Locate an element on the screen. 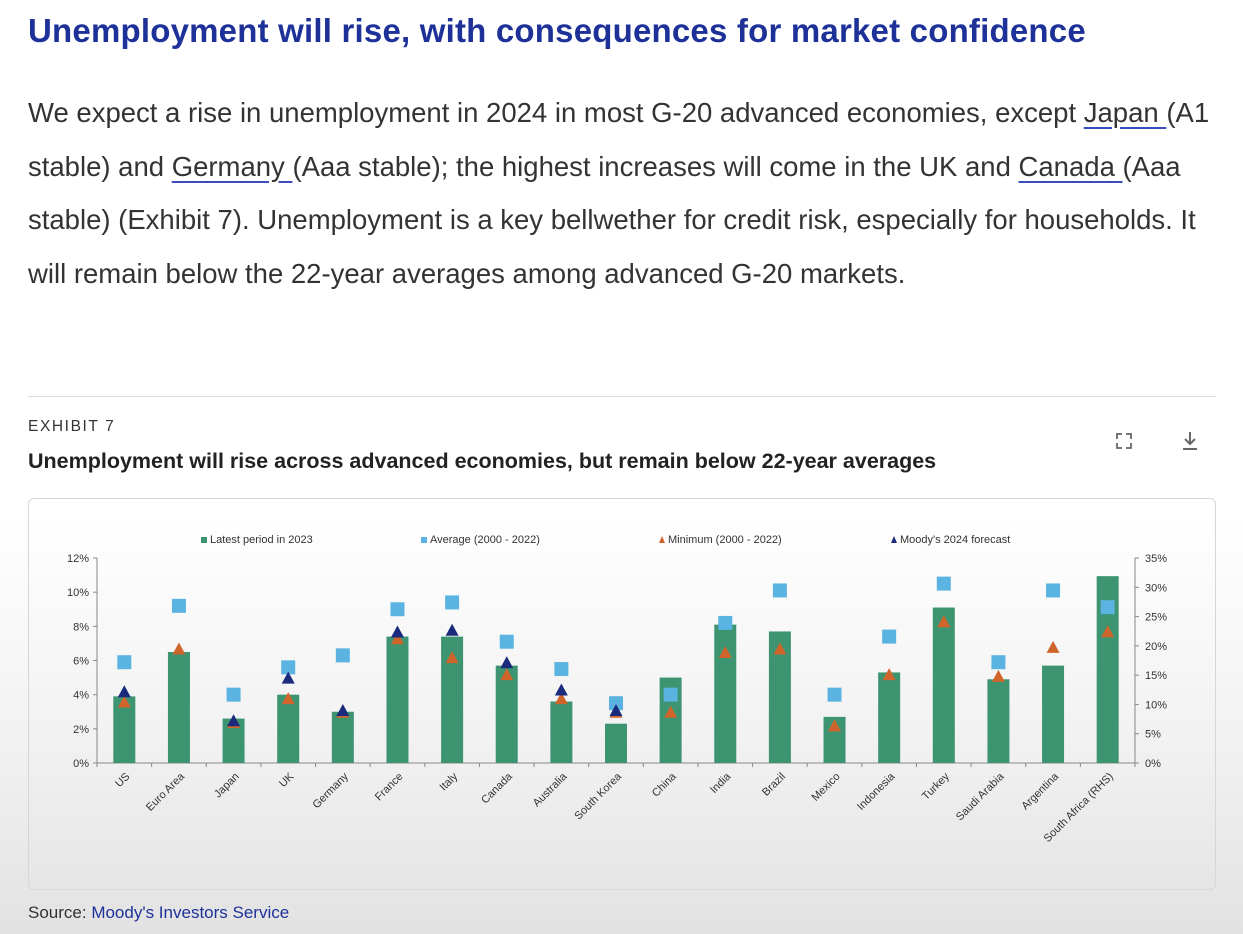 The width and height of the screenshot is (1243, 934). x-category-label: South Korea is located at coordinates (598, 796).